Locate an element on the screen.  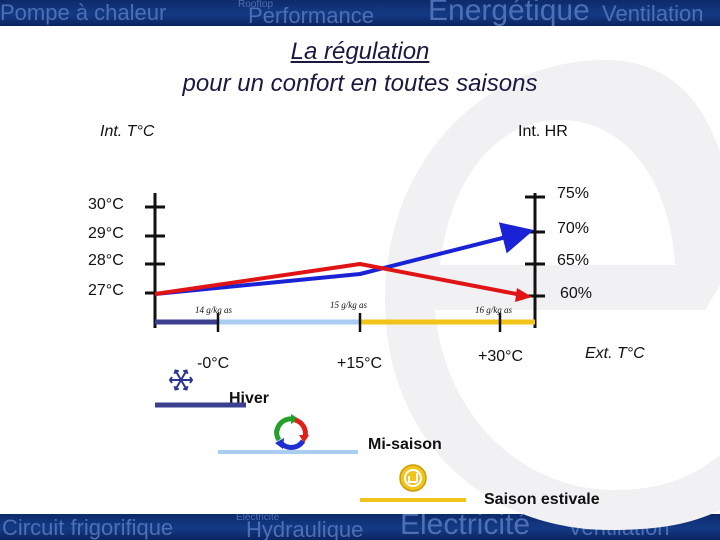
bottom-axis-label: Ext. T°C is located at coordinates (615, 353).